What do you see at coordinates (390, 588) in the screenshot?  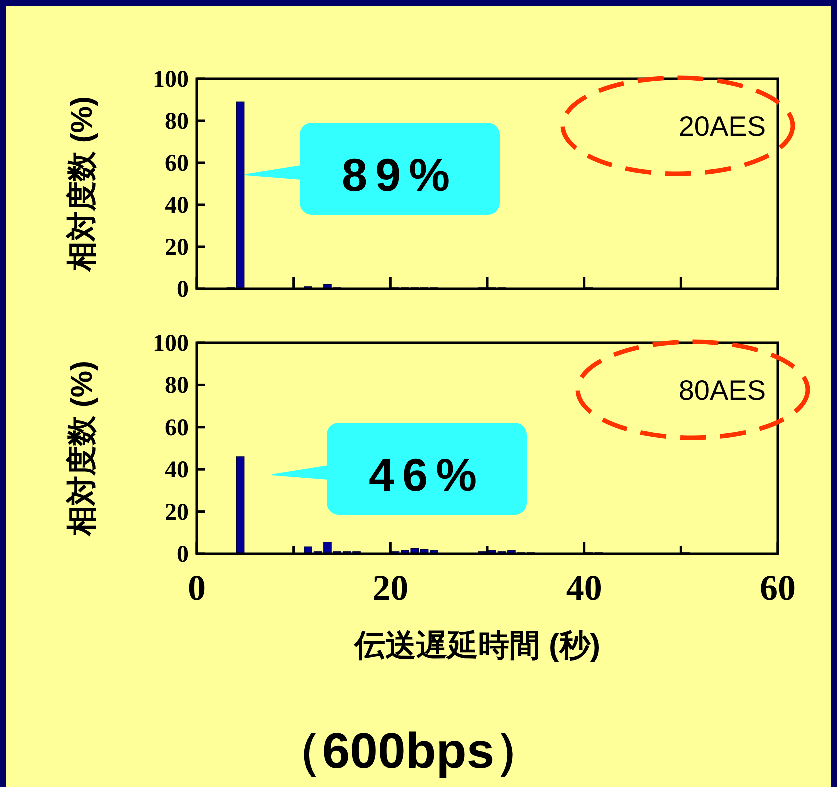 I see `x-tick-label: 20` at bounding box center [390, 588].